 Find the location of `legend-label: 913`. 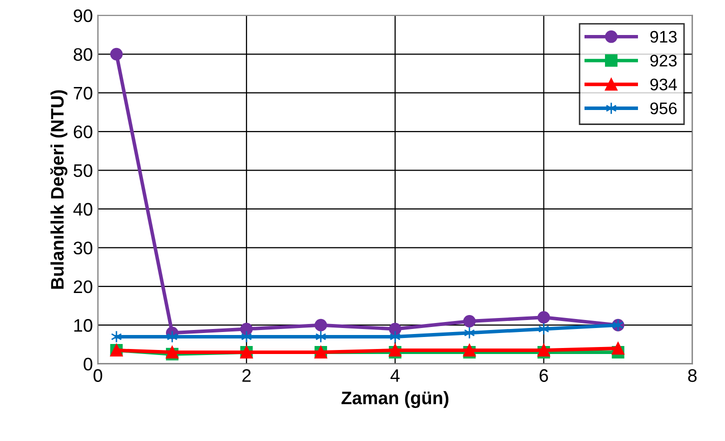

legend-label: 913 is located at coordinates (663, 36).